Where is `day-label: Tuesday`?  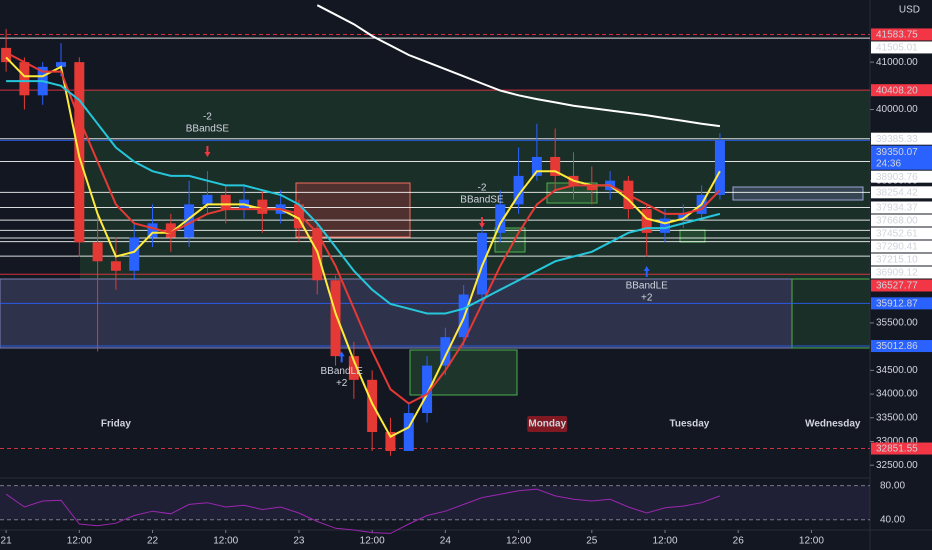 day-label: Tuesday is located at coordinates (689, 424).